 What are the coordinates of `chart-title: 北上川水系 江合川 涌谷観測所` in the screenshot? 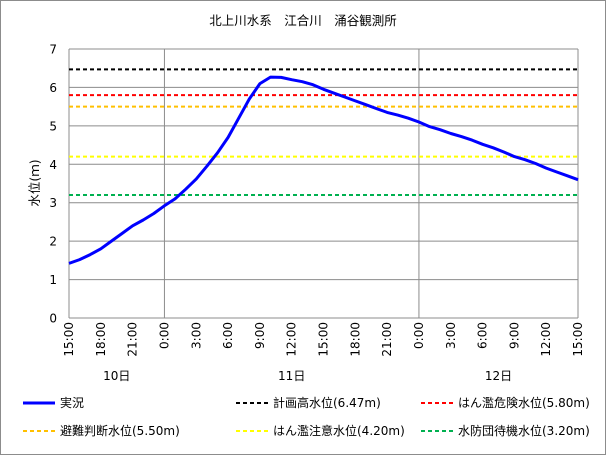 It's located at (303, 20).